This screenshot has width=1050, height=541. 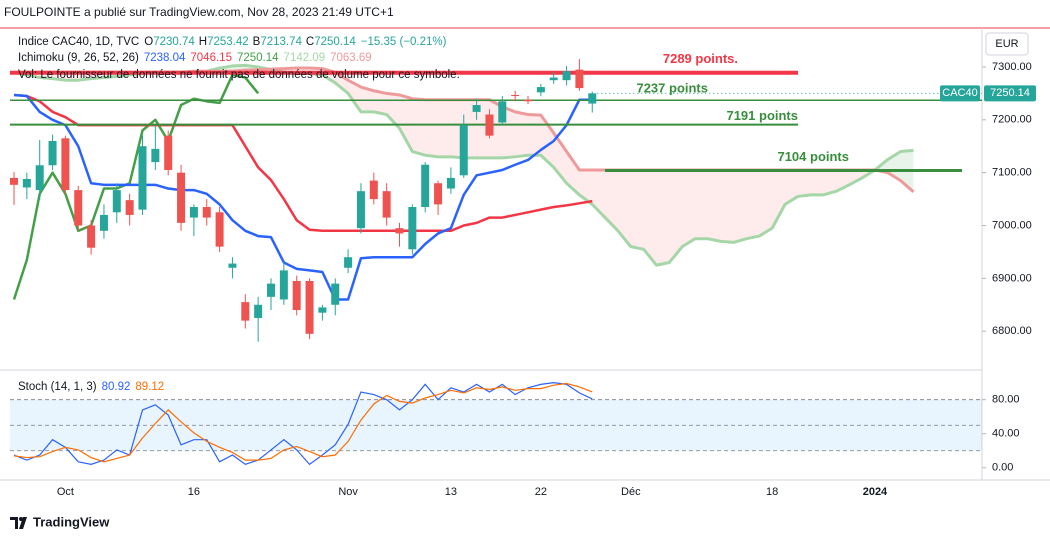 I want to click on price-value-box, so click(x=1010, y=93).